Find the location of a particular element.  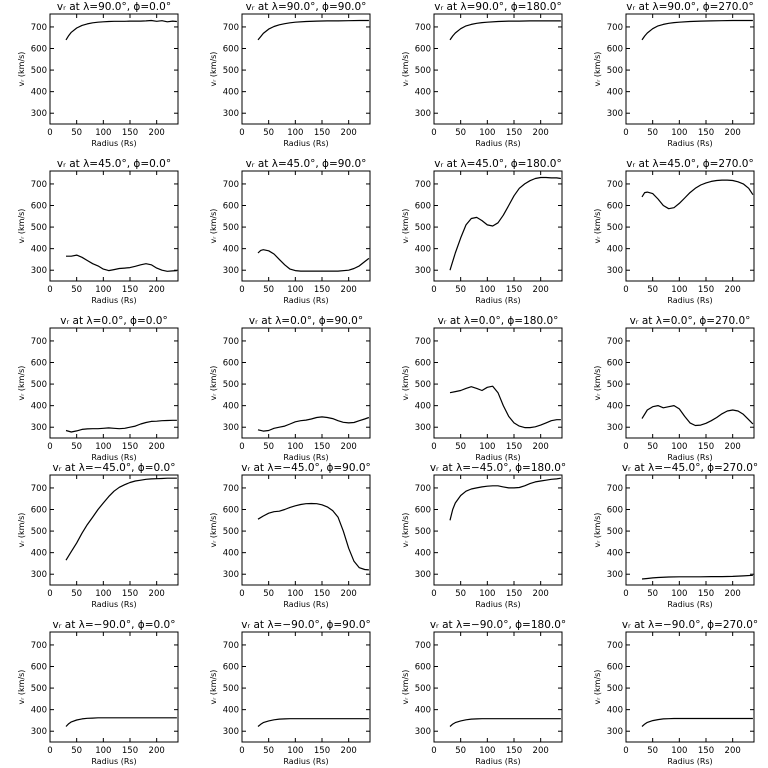

panel-title: vᵣ at λ=−90.0°, ϕ=270.0° is located at coordinates (690, 625).